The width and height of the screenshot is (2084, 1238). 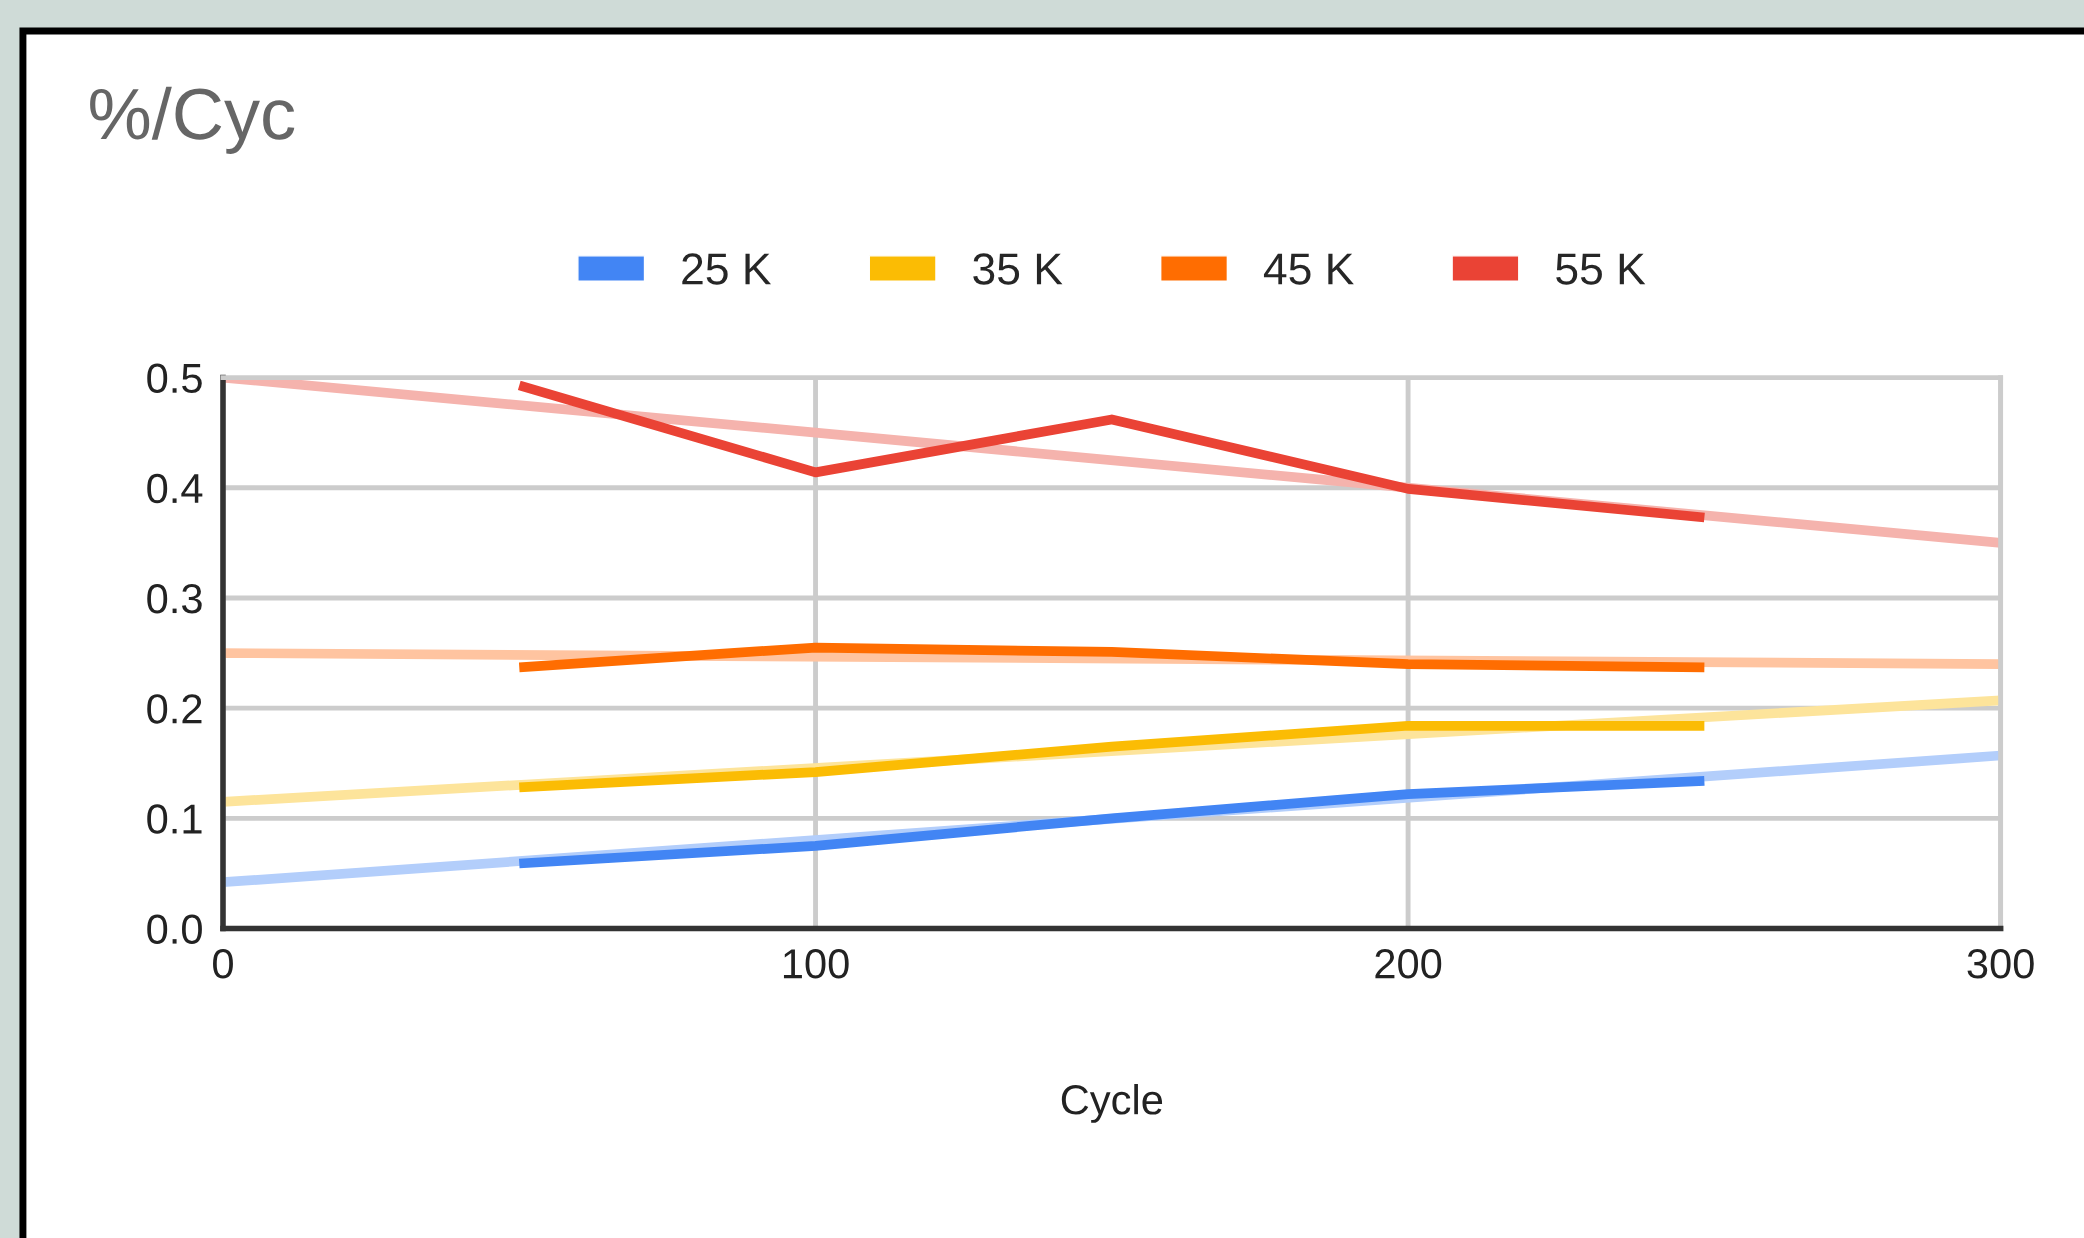 What do you see at coordinates (2000, 964) in the screenshot?
I see `x-tick-label: 300` at bounding box center [2000, 964].